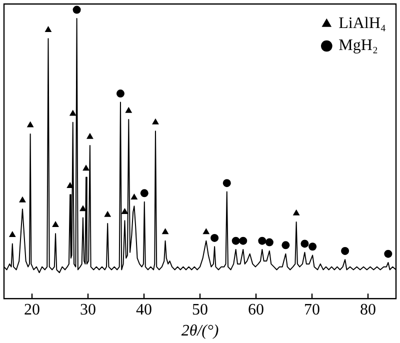 Image resolution: width=400 pixels, height=343 pixels. What do you see at coordinates (200, 309) in the screenshot?
I see `x-tick-label: 50` at bounding box center [200, 309].